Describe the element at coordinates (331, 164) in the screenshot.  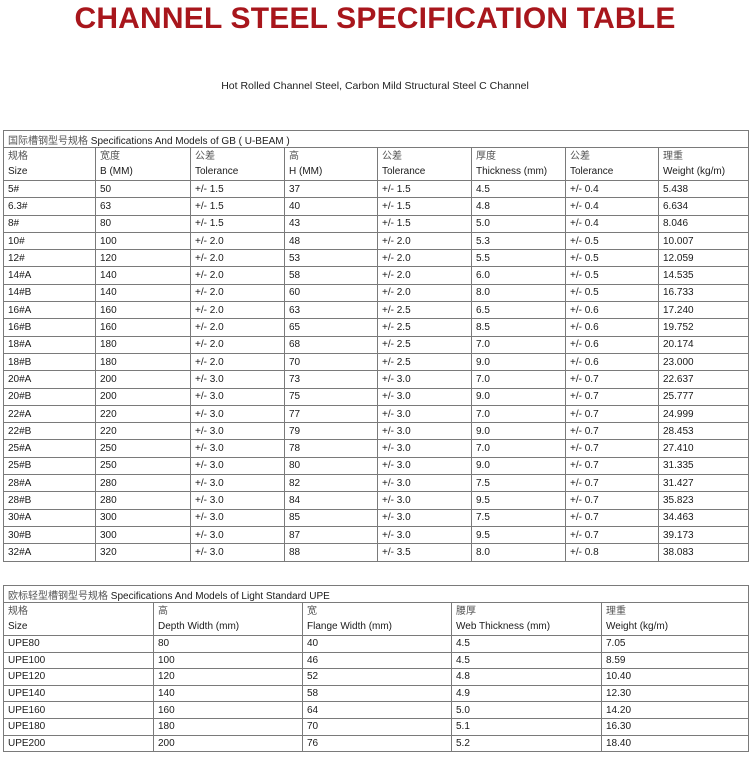
I see `column-header: 高 H (MM)` at that location.